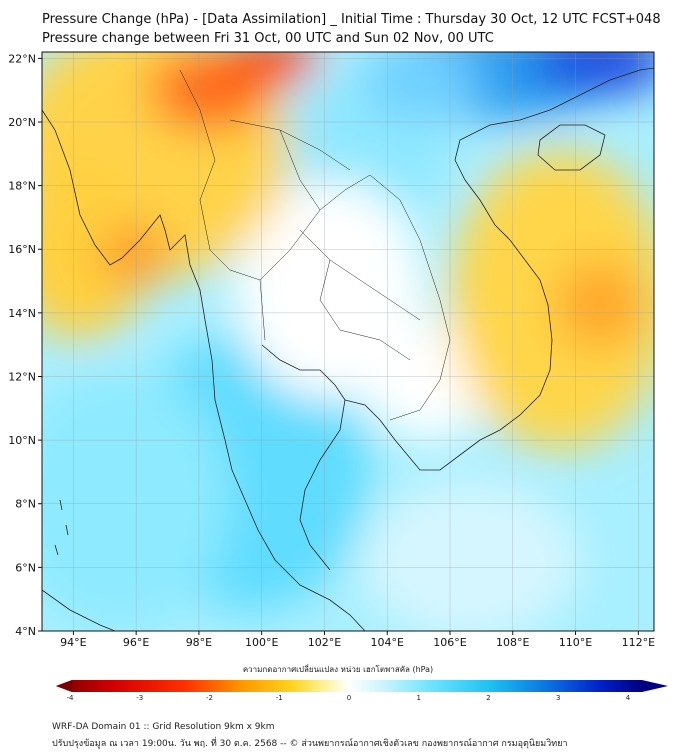 The width and height of the screenshot is (676, 756). What do you see at coordinates (419, 698) in the screenshot?
I see `colorbar-tick-label: 1` at bounding box center [419, 698].